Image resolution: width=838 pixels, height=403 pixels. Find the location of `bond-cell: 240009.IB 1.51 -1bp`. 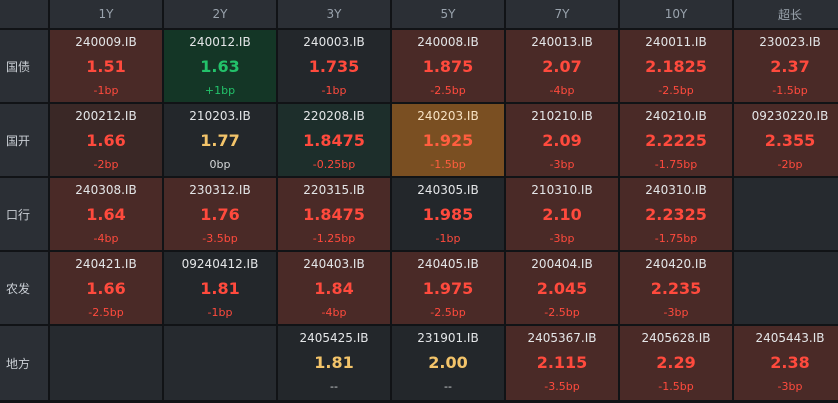

bond-cell: 240009.IB 1.51 -1bp is located at coordinates (106, 66).